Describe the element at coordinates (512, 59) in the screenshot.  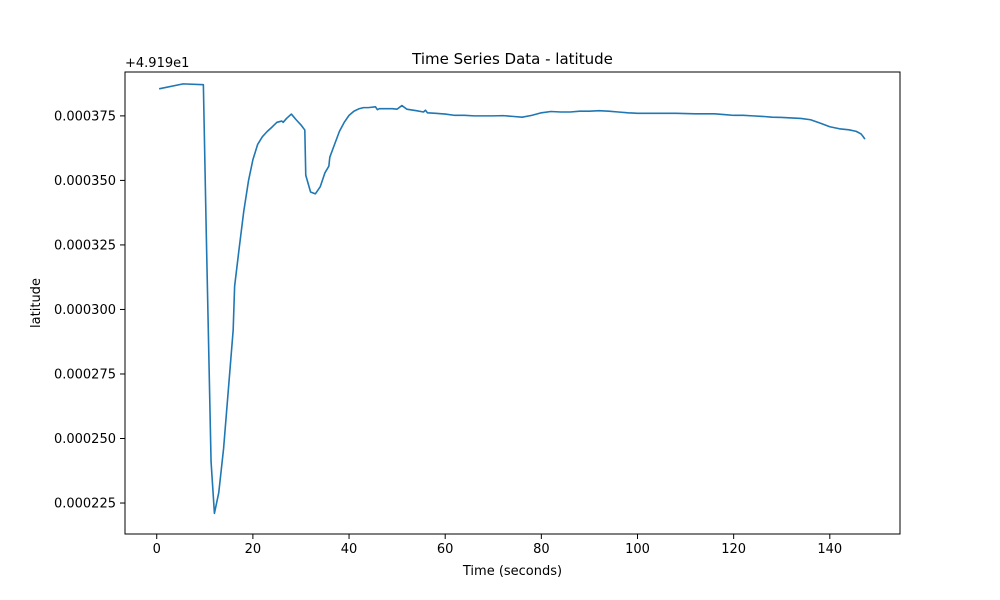
I see `chart-title: Time Series Data - latitude` at that location.